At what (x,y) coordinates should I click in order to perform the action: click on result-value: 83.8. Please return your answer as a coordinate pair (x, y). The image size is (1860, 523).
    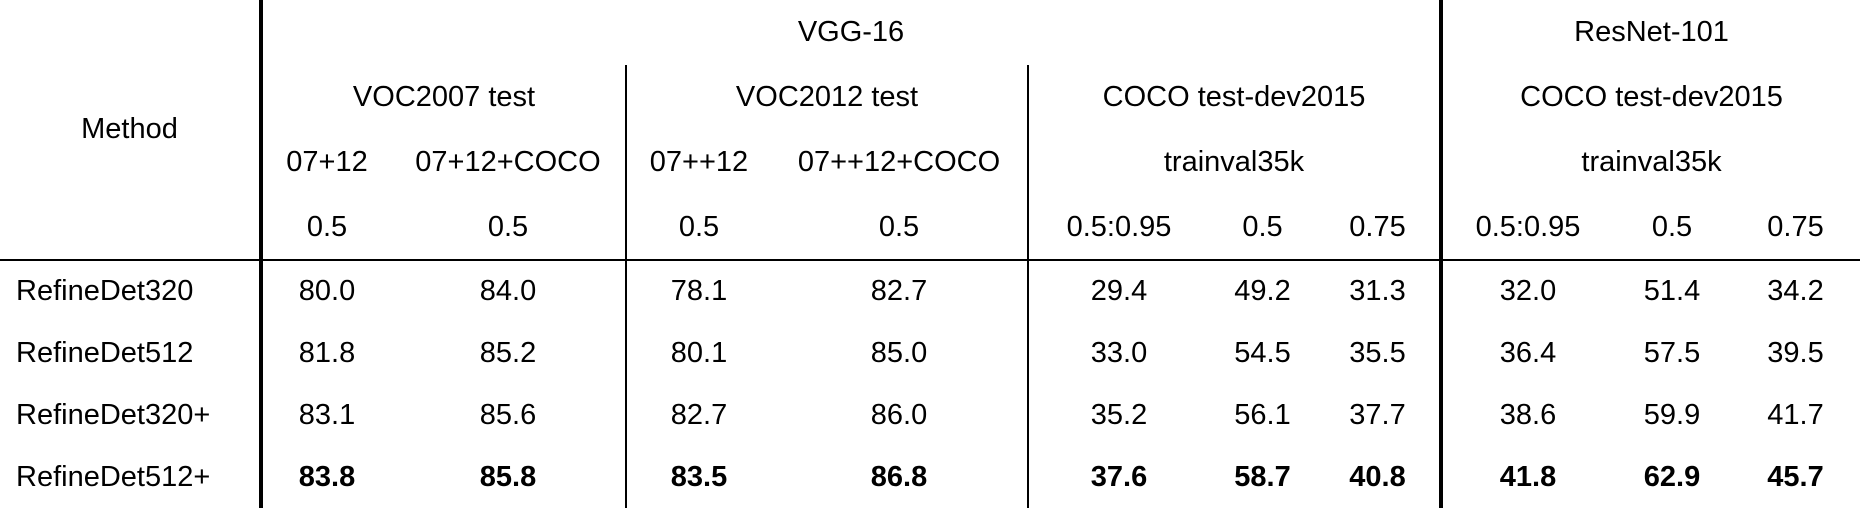
    Looking at the image, I should click on (325, 477).